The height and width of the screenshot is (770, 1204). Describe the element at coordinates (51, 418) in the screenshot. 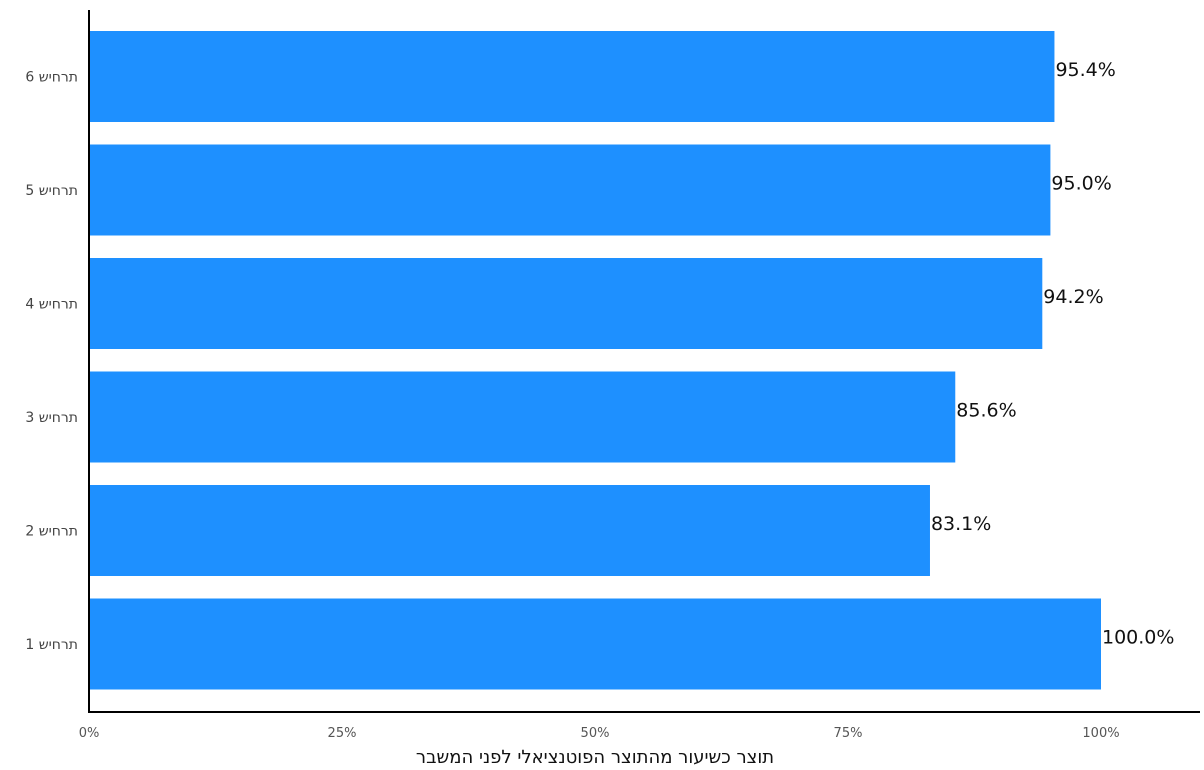

I see `category-label-3: תרחיש 3` at that location.